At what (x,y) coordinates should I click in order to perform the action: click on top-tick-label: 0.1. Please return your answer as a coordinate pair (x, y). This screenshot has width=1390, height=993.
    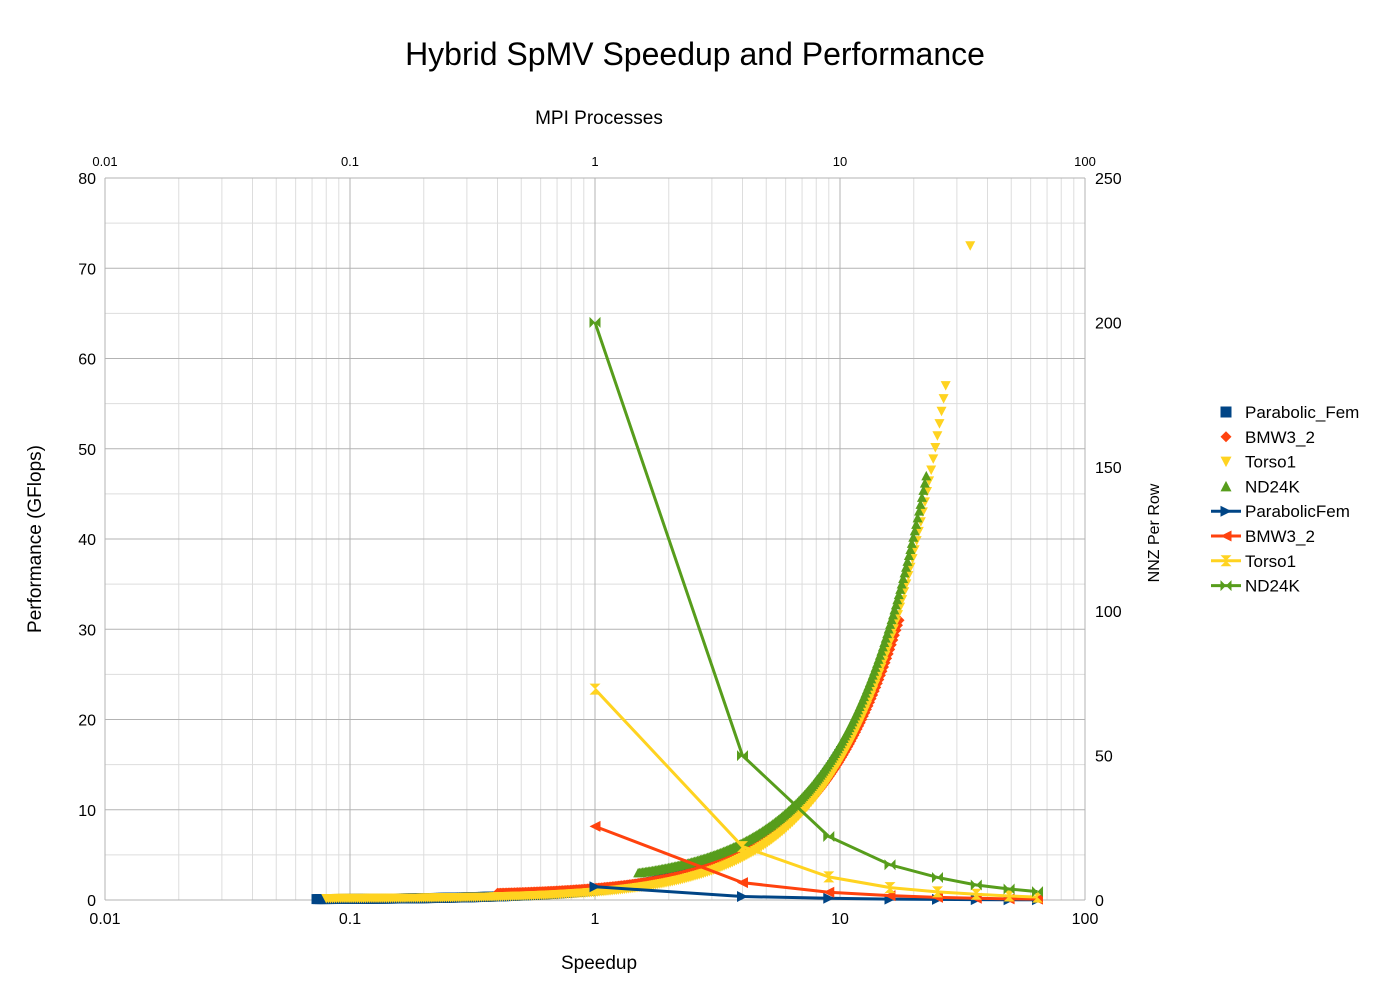
    Looking at the image, I should click on (350, 161).